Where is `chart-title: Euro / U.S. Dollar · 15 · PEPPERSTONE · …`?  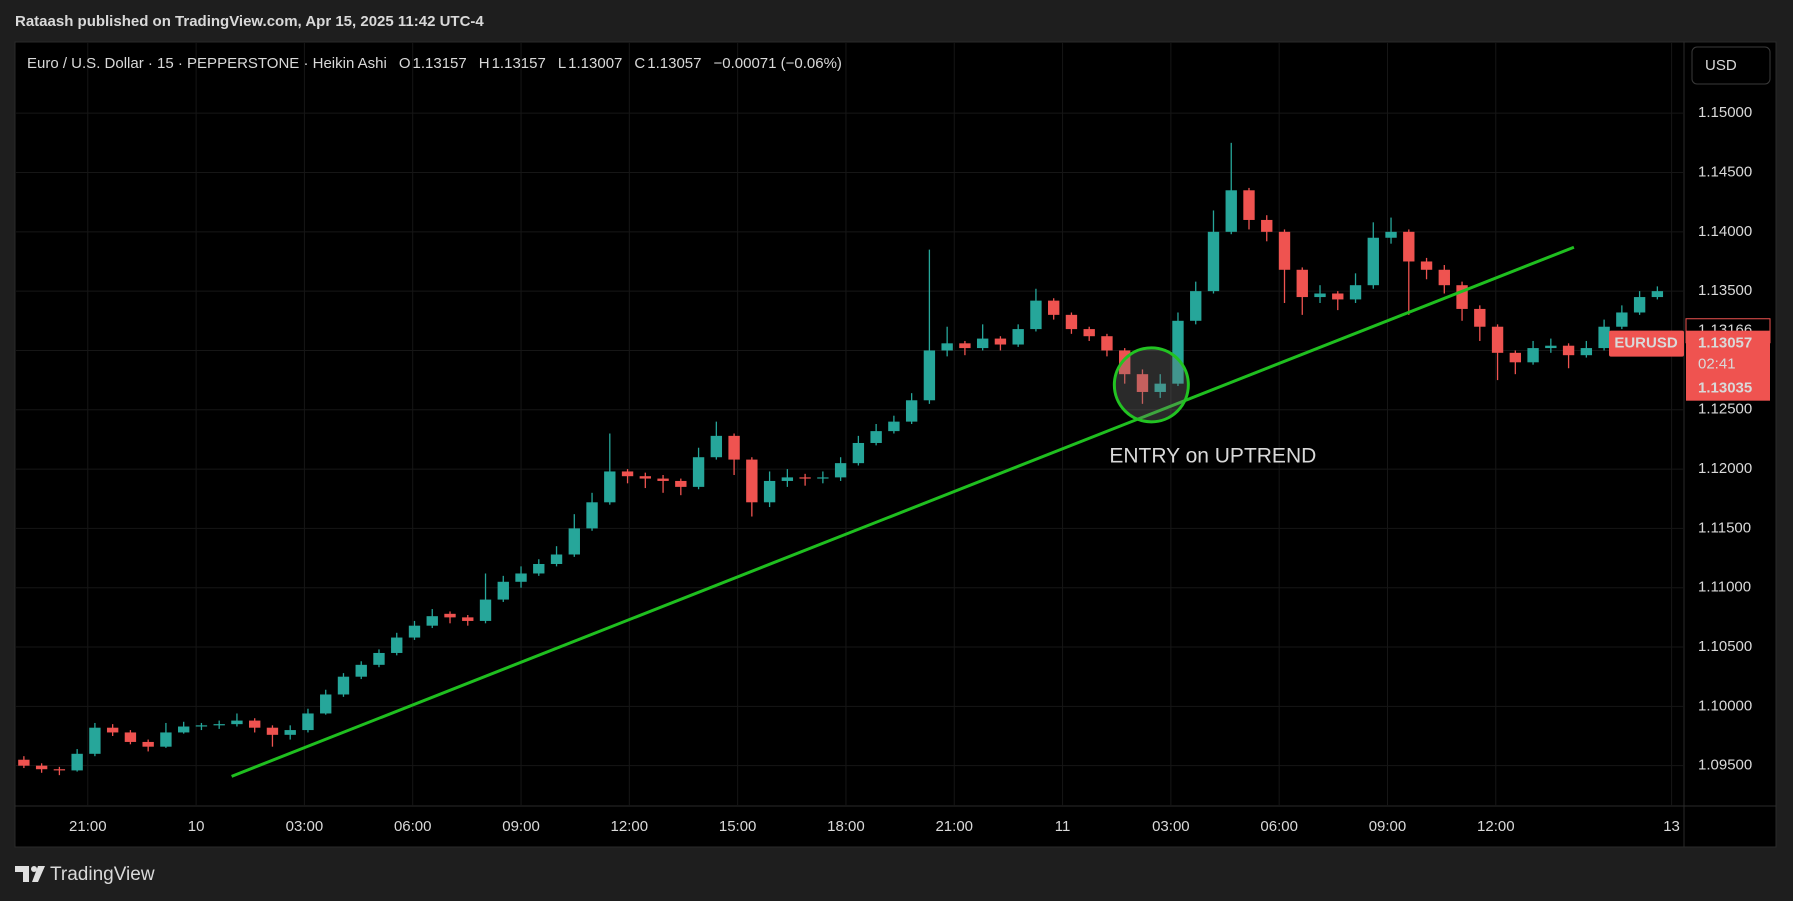 chart-title: Euro / U.S. Dollar · 15 · PEPPERSTONE · … is located at coordinates (207, 63).